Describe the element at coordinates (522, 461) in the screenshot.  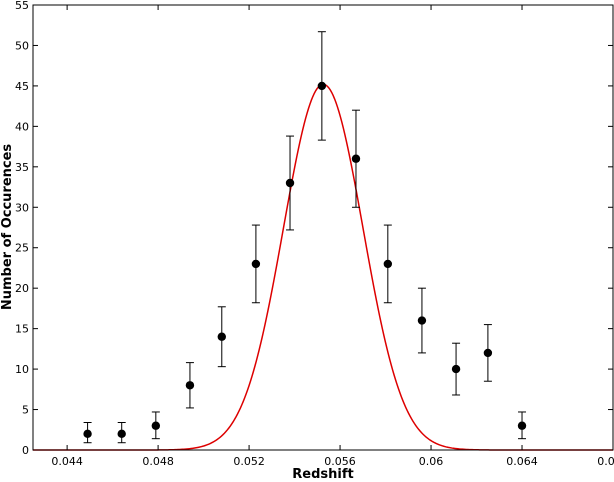
I see `x-tick-label: 0.064` at that location.